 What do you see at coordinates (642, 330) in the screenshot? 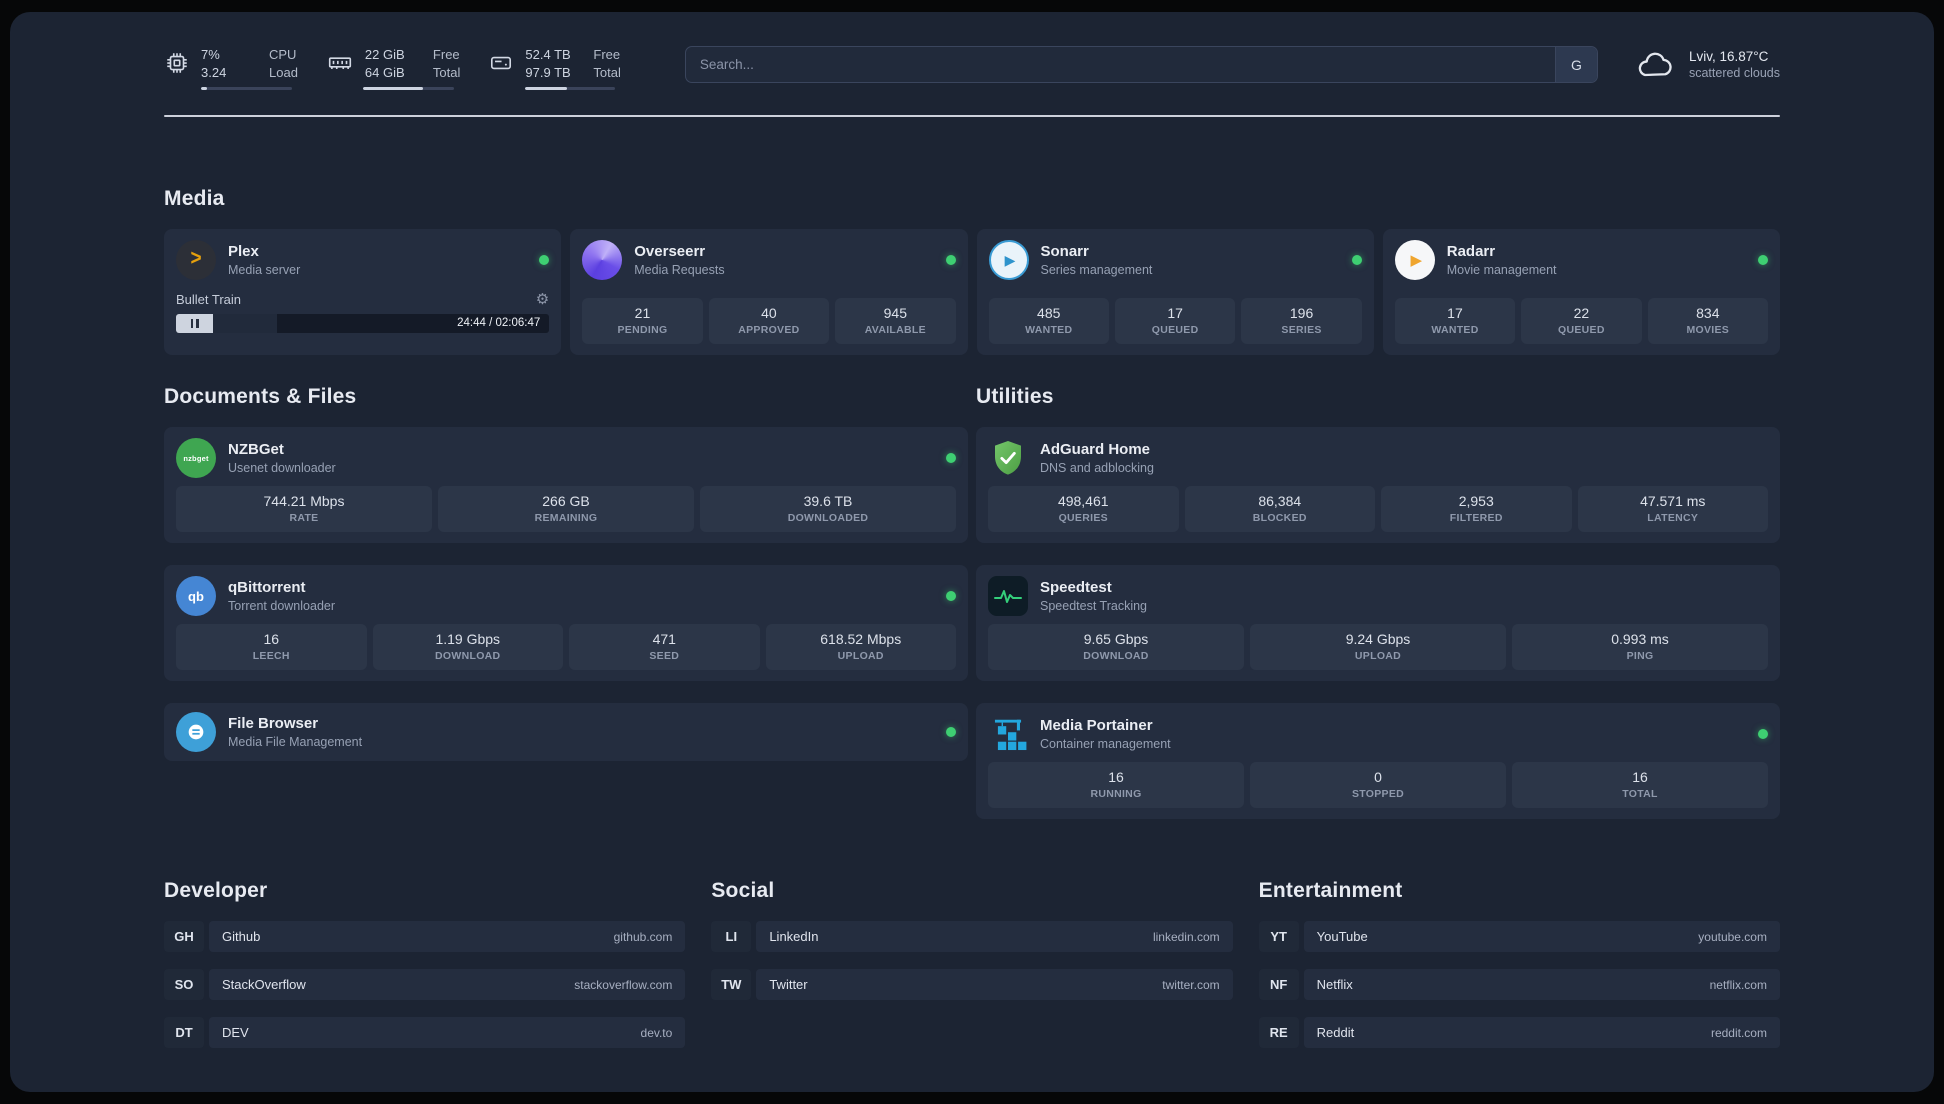
I see `stat-label: PENDING` at bounding box center [642, 330].